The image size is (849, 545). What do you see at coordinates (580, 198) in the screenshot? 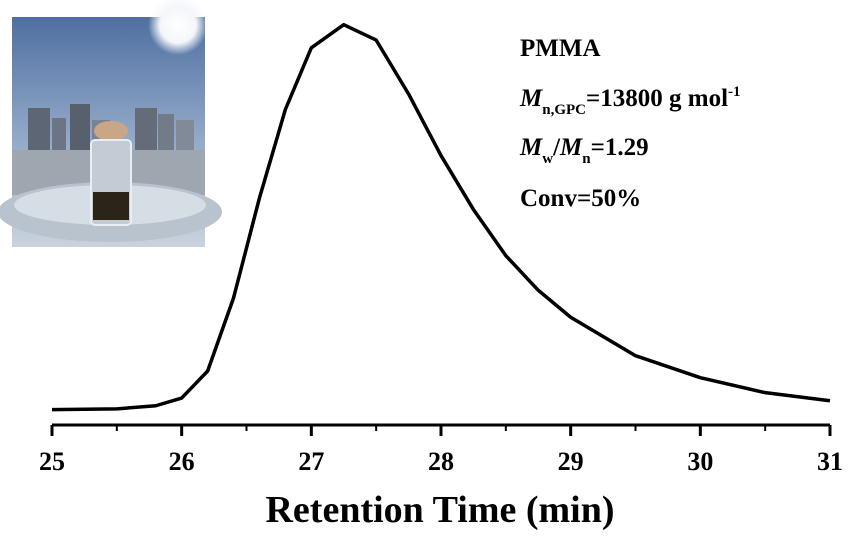
I see `annotation-conversion: Conv=50%` at bounding box center [580, 198].